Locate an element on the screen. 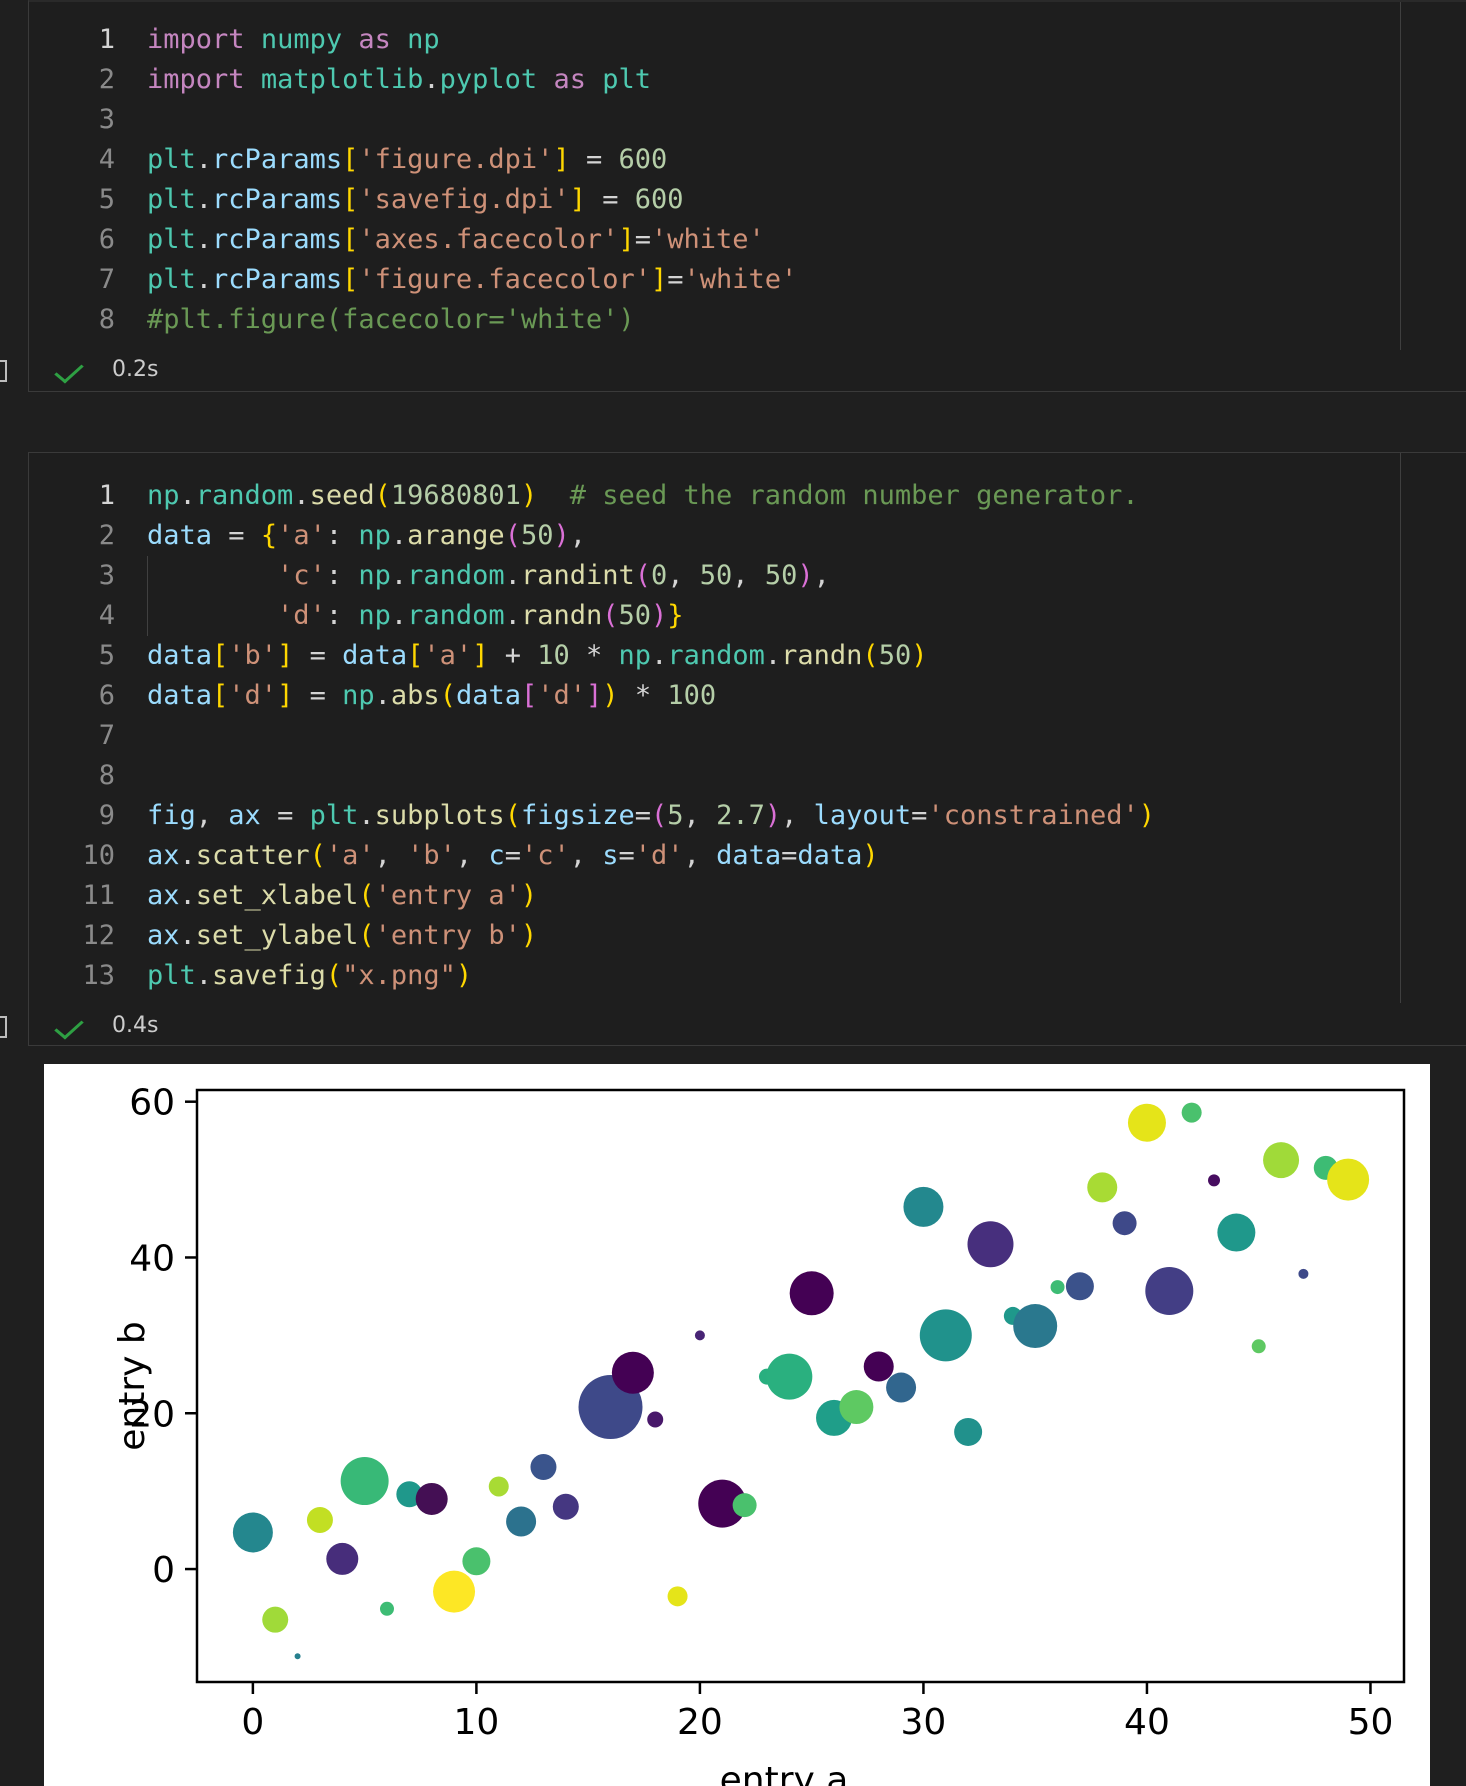 The image size is (1466, 1786). x-tick-label: 30 is located at coordinates (924, 1722).